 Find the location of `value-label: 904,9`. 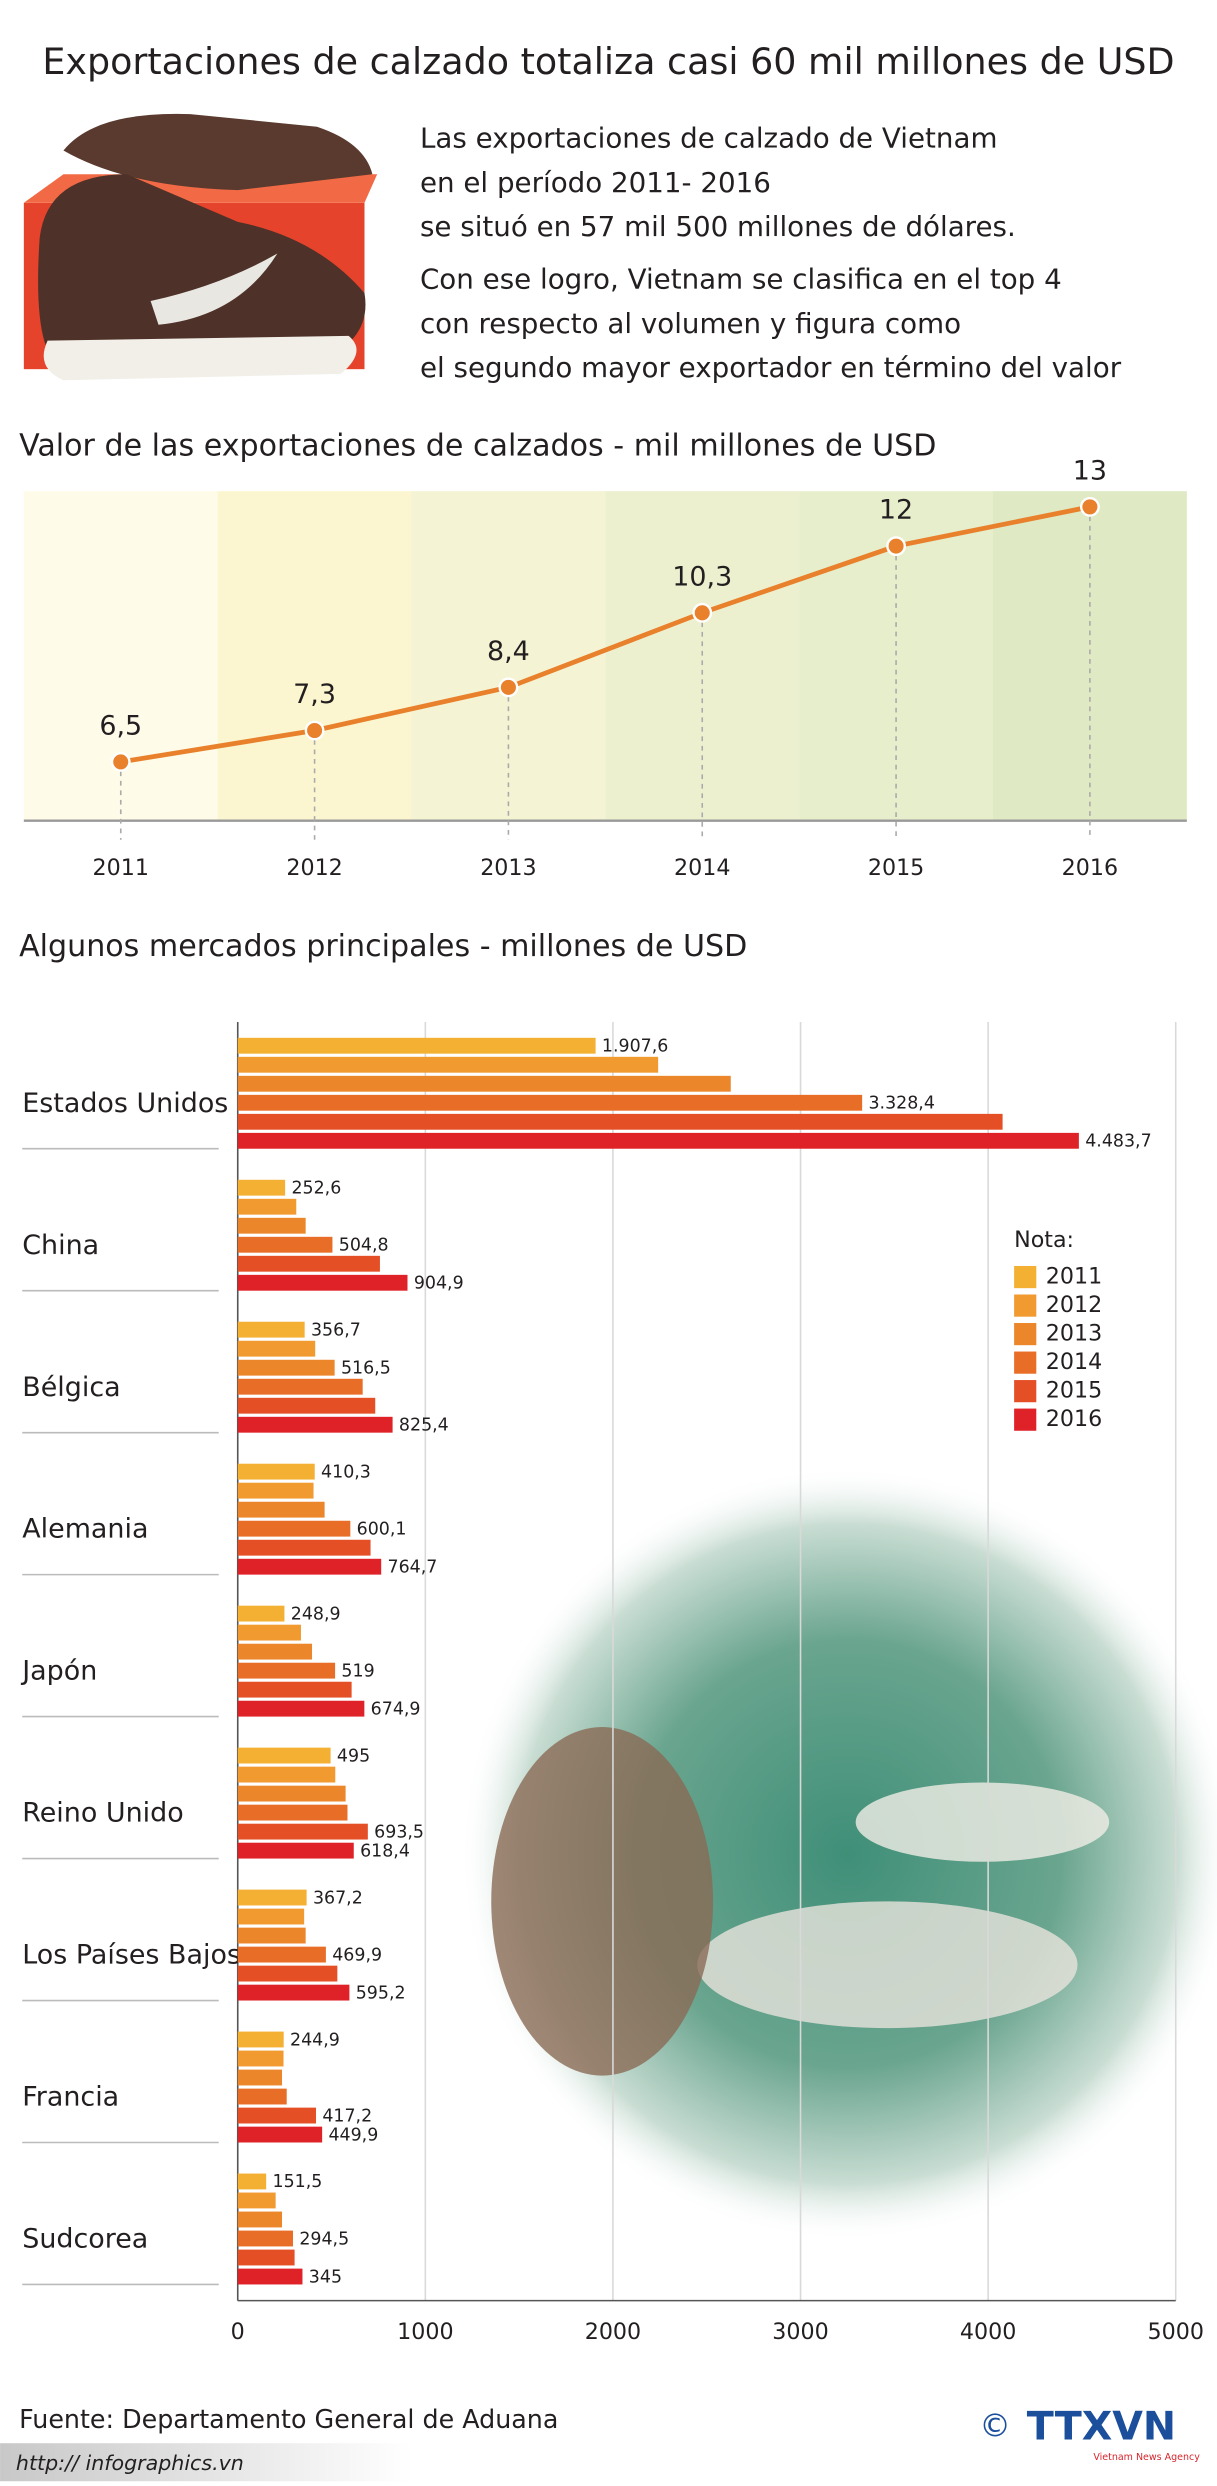

value-label: 904,9 is located at coordinates (439, 1284).